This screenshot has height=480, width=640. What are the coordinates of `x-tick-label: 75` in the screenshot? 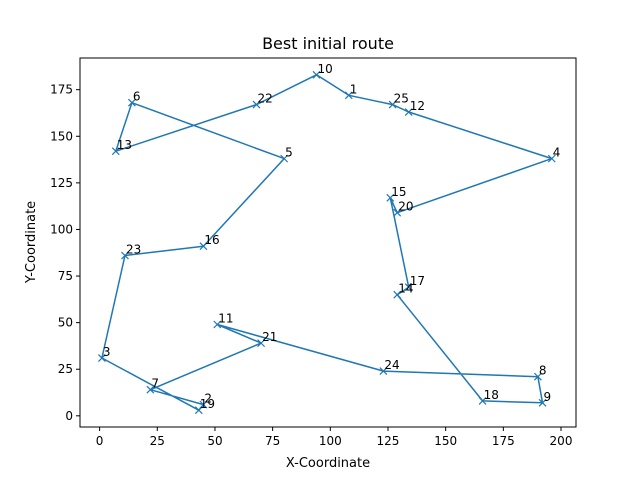 It's located at (272, 441).